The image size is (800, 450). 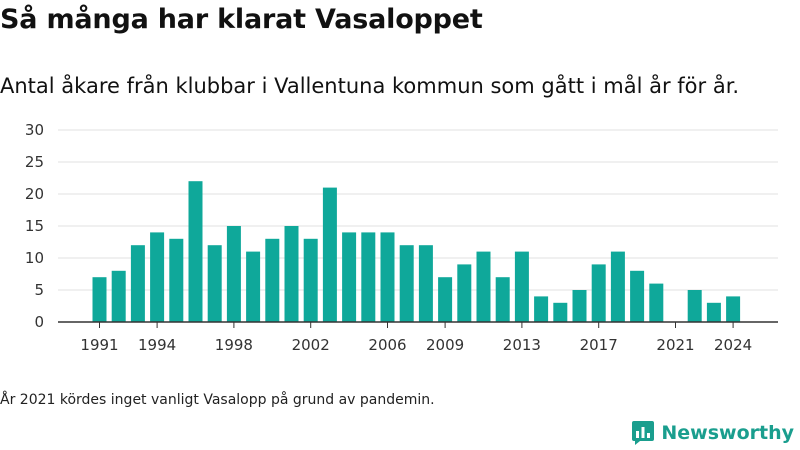 I want to click on bar-2015, so click(x=560, y=312).